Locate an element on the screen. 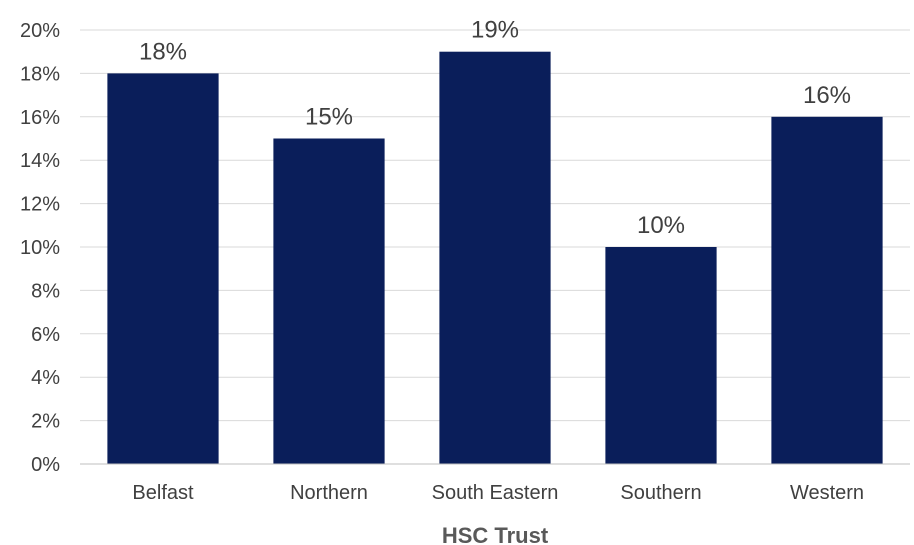 The width and height of the screenshot is (914, 545). bar-south-eastern is located at coordinates (494, 258).